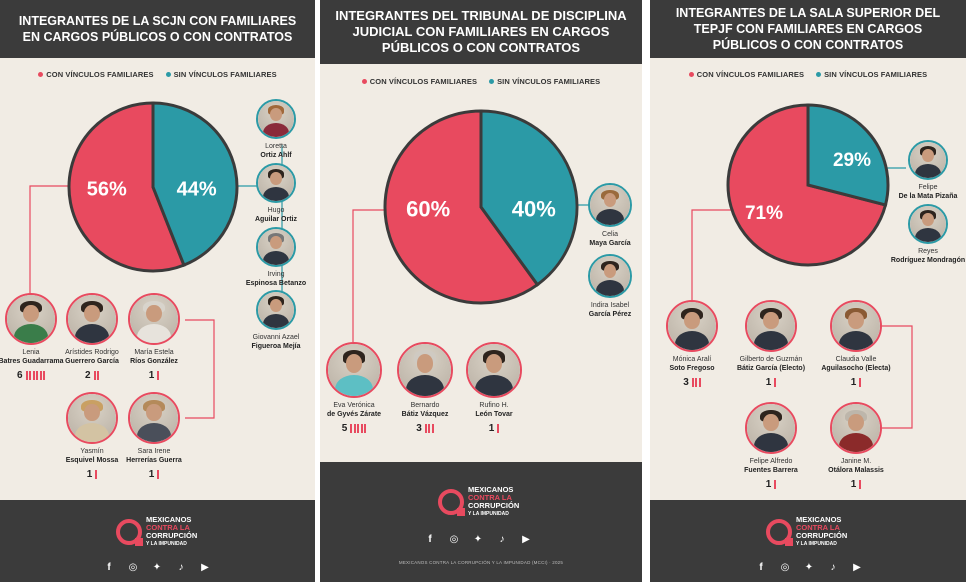 The image size is (966, 582). What do you see at coordinates (451, 502) in the screenshot?
I see `brand-logo-mark` at bounding box center [451, 502].